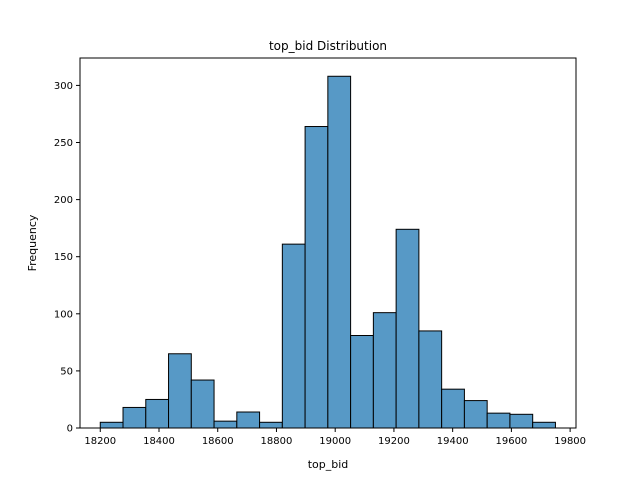 The height and width of the screenshot is (480, 640). Describe the element at coordinates (335, 441) in the screenshot. I see `x-tick-label: 19000` at that location.